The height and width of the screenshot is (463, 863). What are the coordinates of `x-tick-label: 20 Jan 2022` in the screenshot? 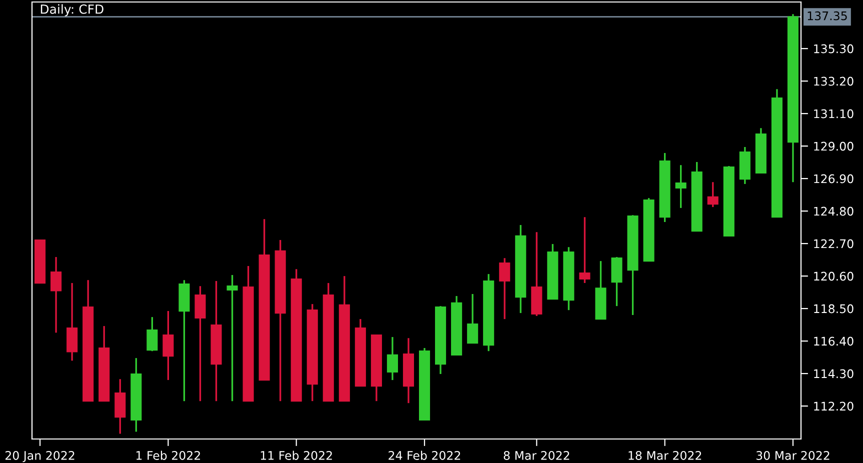 It's located at (39, 456).